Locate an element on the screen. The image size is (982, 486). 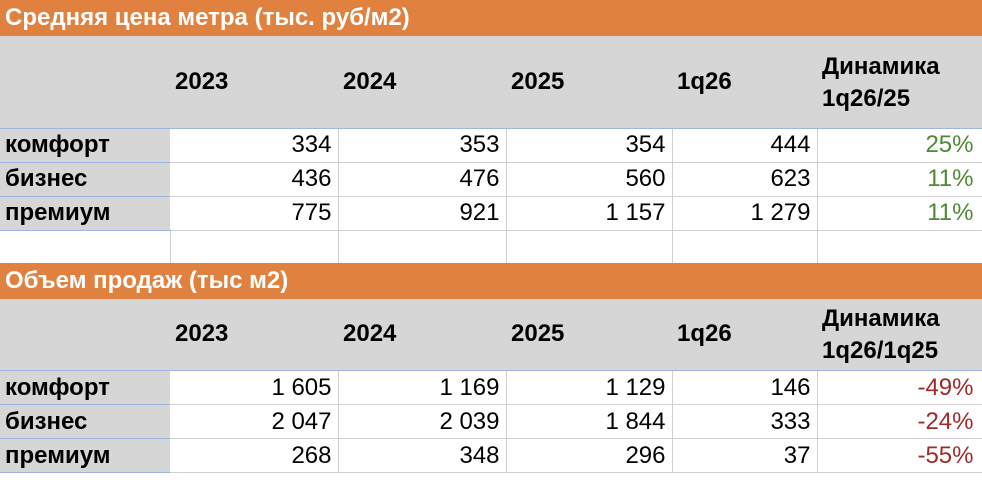
header-dynamics: Динамика 1q26/1q25 is located at coordinates (899, 334).